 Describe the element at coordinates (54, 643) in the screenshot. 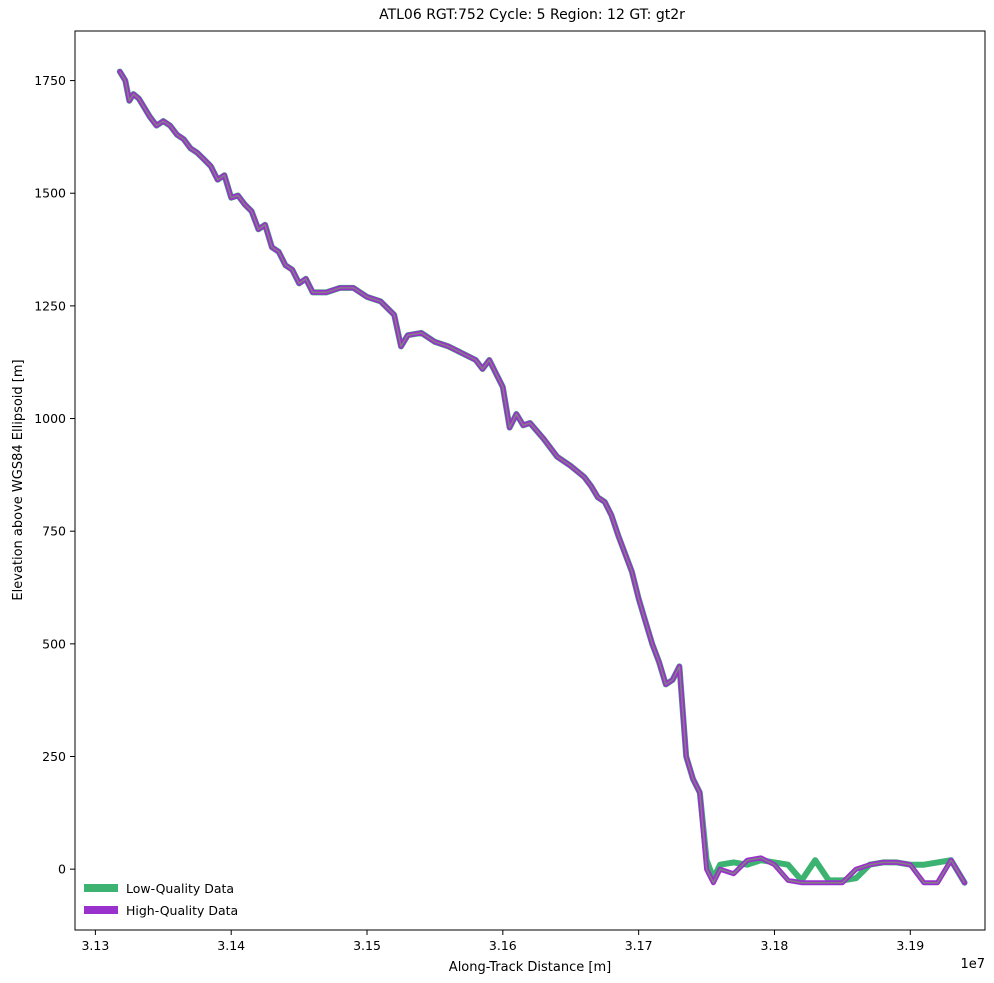

I see `y-tick-label: 500` at that location.